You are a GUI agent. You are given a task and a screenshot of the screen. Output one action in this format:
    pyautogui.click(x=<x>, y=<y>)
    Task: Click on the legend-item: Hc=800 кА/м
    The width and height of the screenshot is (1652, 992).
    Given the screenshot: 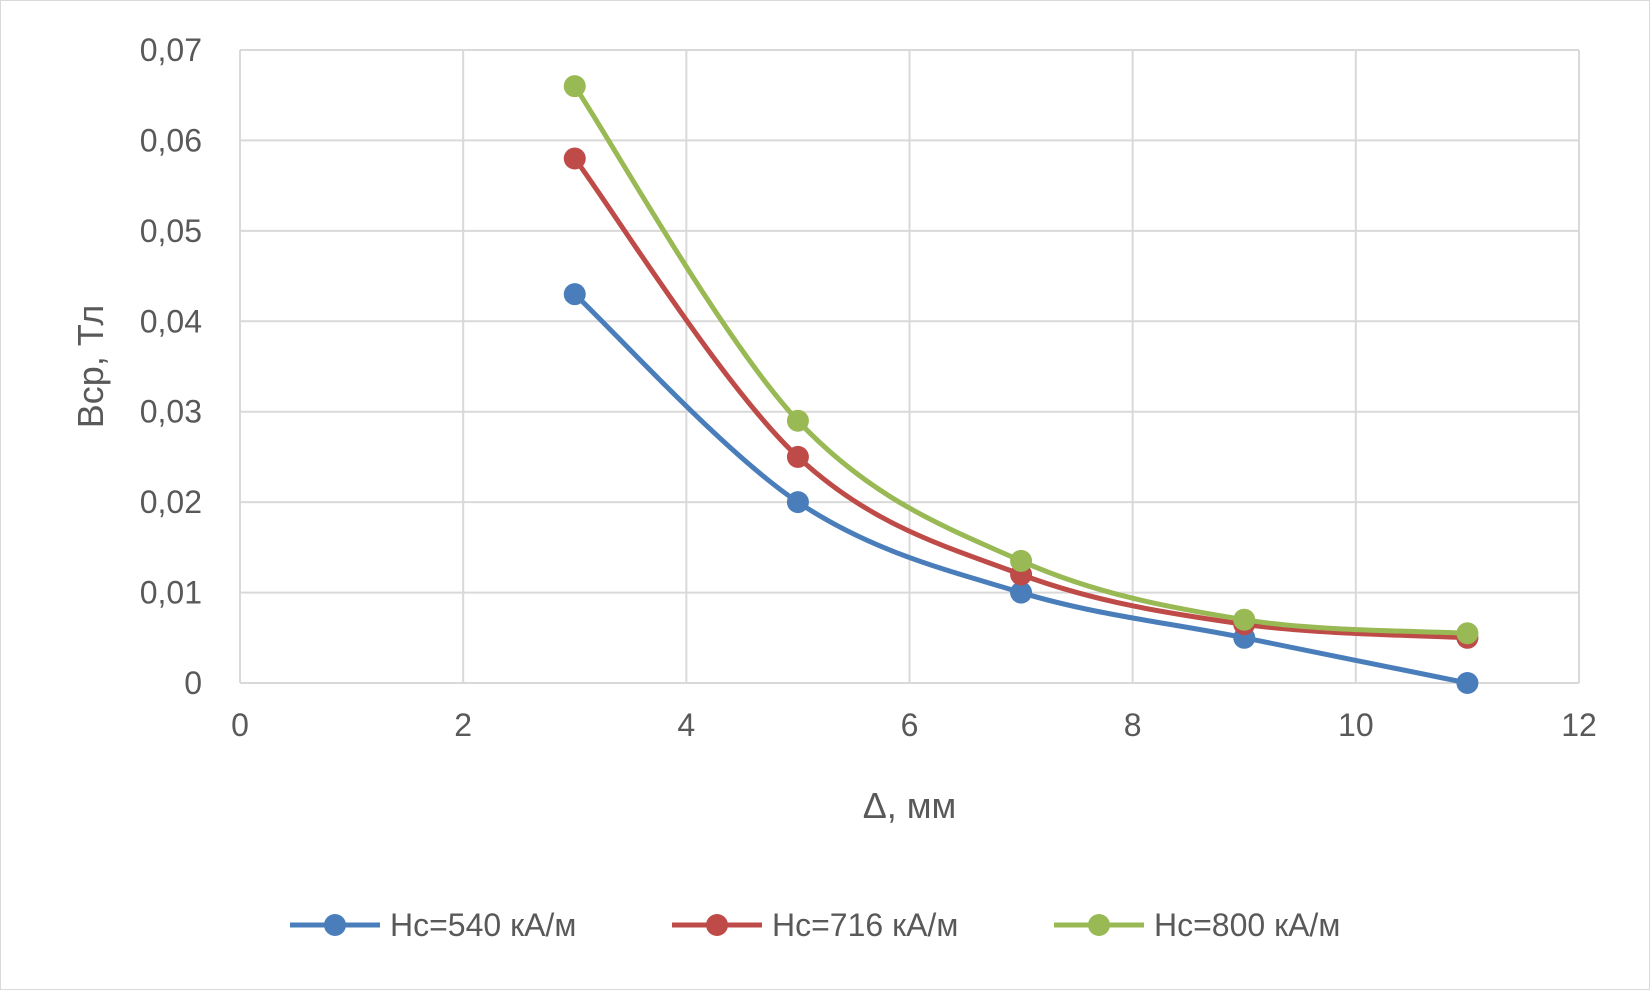 What is the action you would take?
    pyautogui.click(x=1197, y=925)
    